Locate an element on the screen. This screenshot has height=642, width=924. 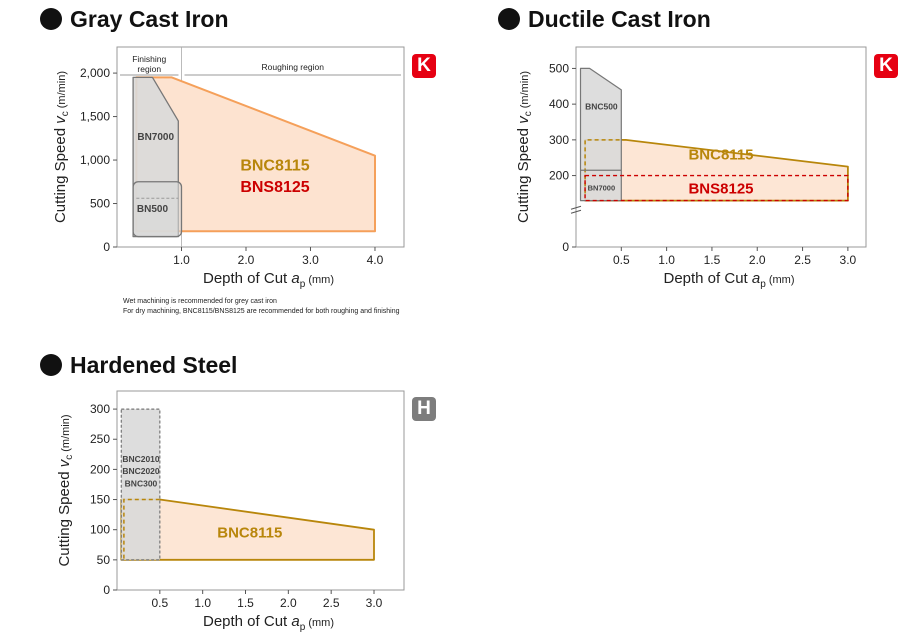
finishing-label-2: region is located at coordinates (149, 69).